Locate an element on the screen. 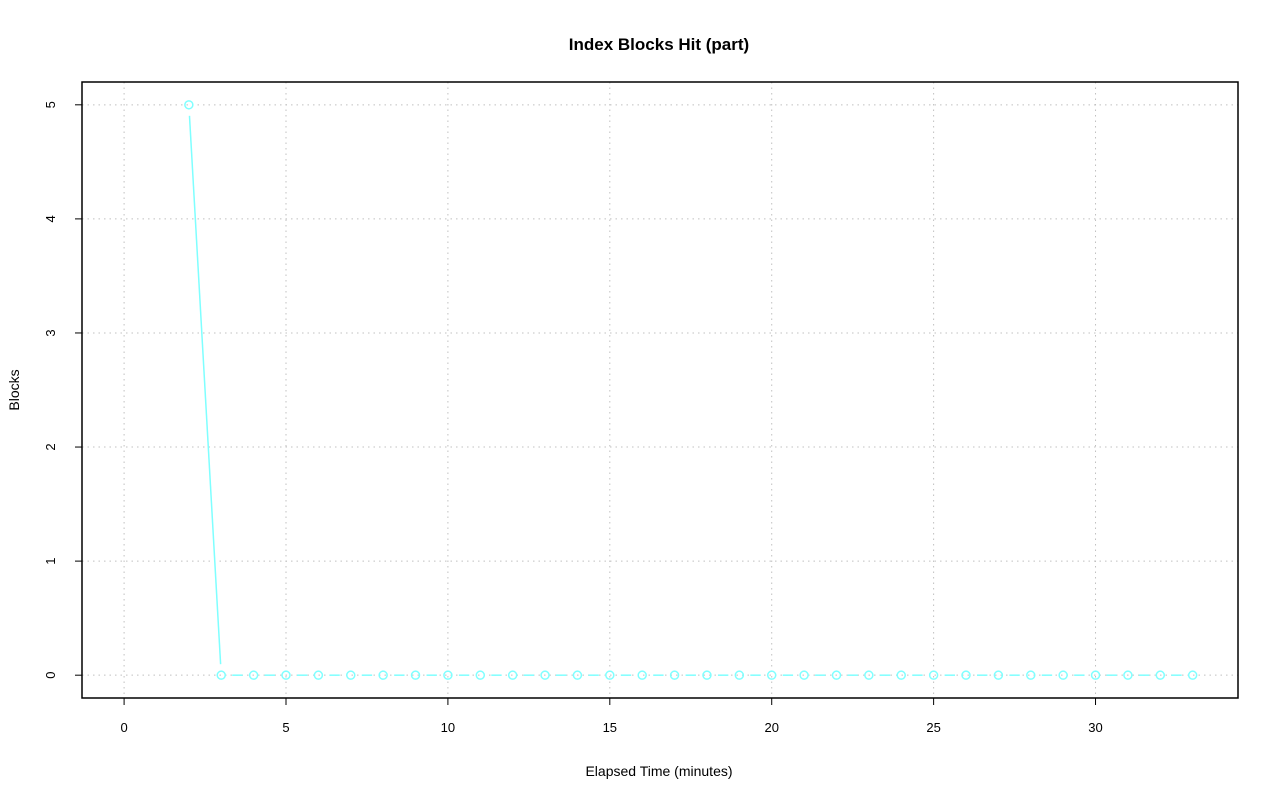  y-tick-label: 1 is located at coordinates (50, 560).